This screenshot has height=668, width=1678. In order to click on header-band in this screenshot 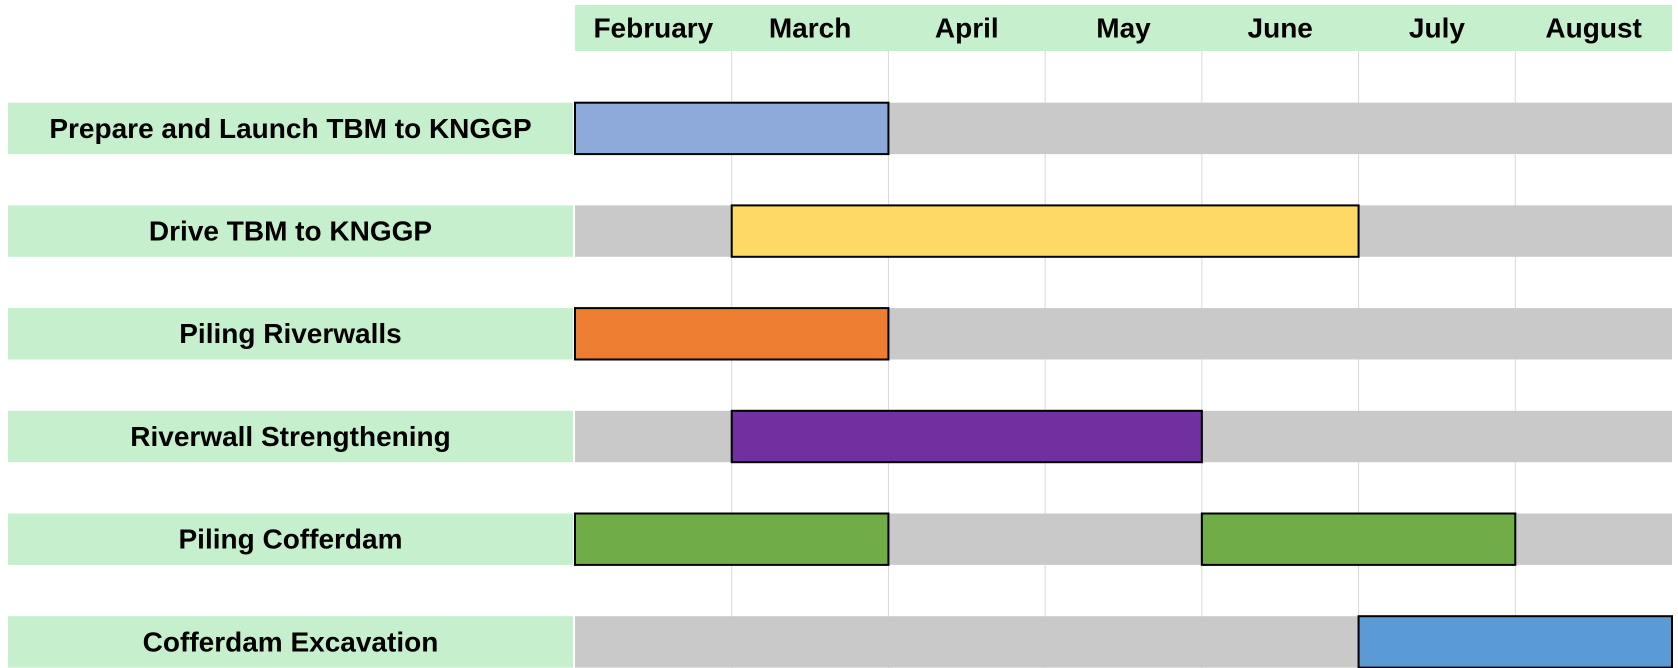, I will do `click(1123, 28)`.